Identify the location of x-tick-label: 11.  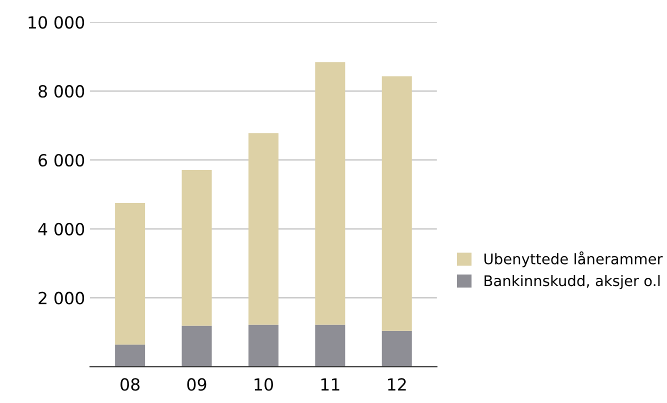
(330, 384).